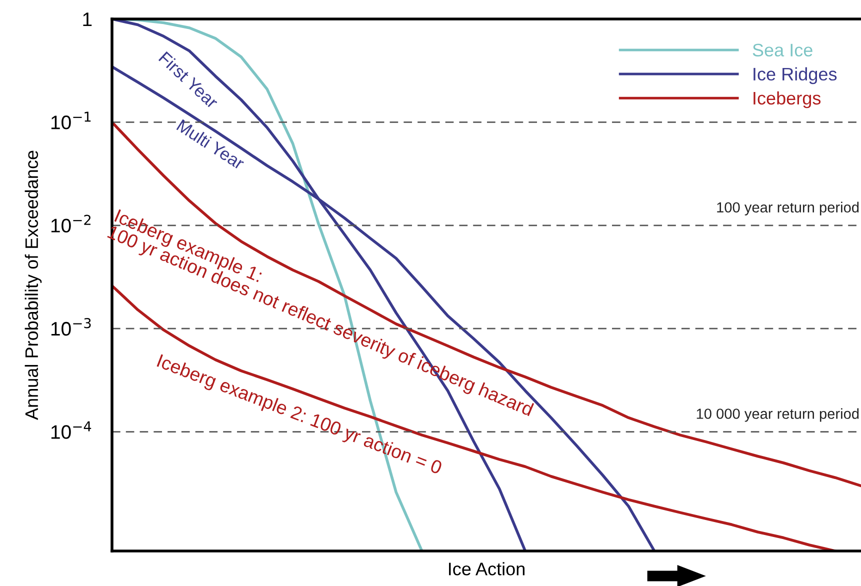 Image resolution: width=861 pixels, height=586 pixels. I want to click on y-tick-label: 10$^{−3}$, so click(71, 327).